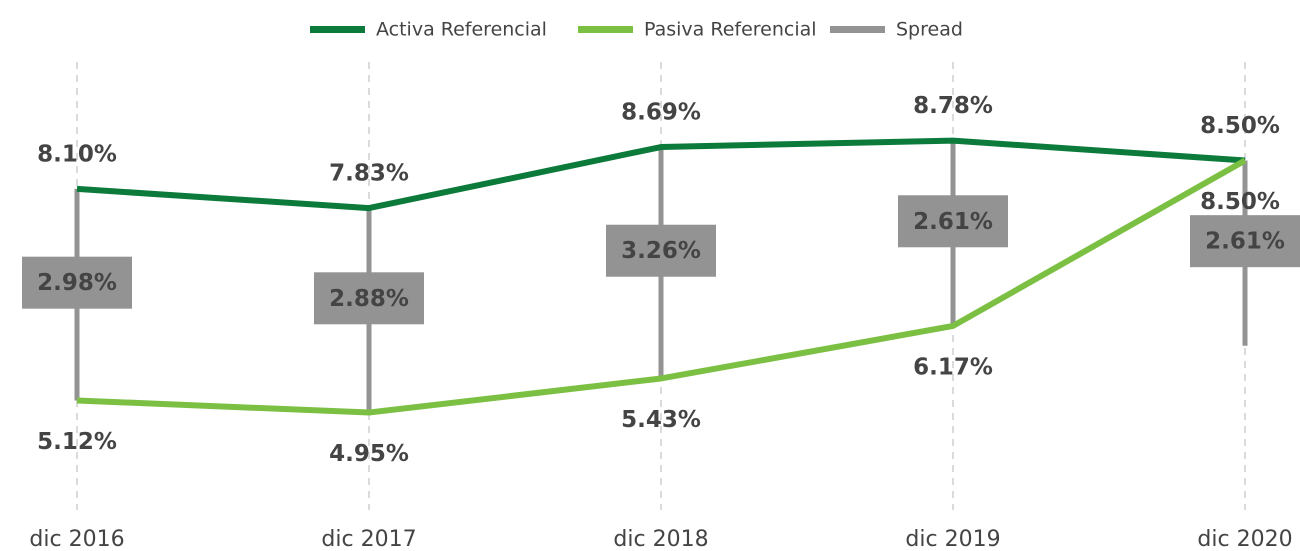 Image resolution: width=1300 pixels, height=551 pixels. What do you see at coordinates (1244, 539) in the screenshot?
I see `x-tick-label: dic 2020` at bounding box center [1244, 539].